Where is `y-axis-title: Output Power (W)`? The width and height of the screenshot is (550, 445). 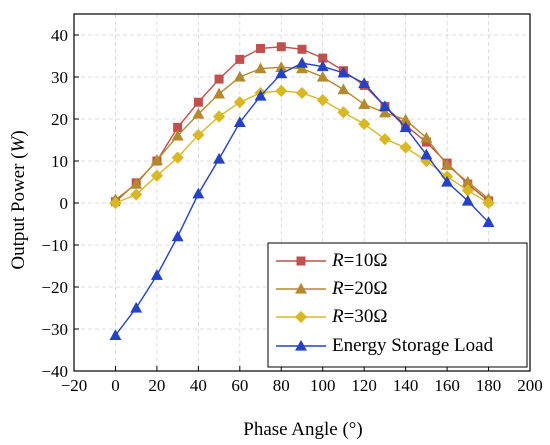
y-axis-title: Output Power (W) is located at coordinates (18, 199).